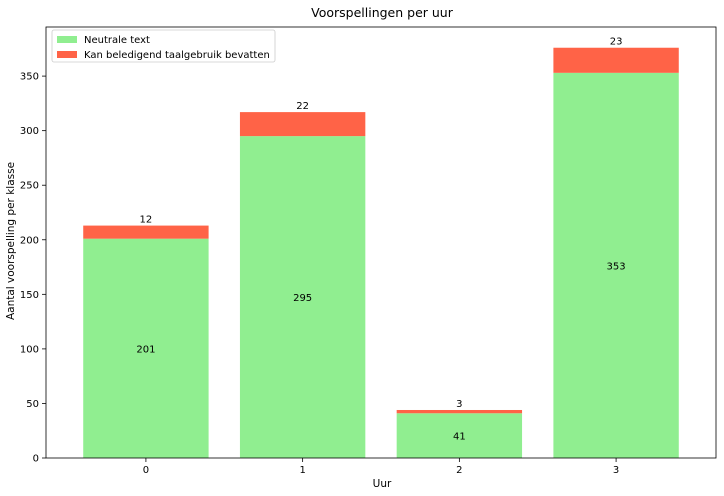  I want to click on chart-title: Voorspellingen per uur, so click(382, 12).